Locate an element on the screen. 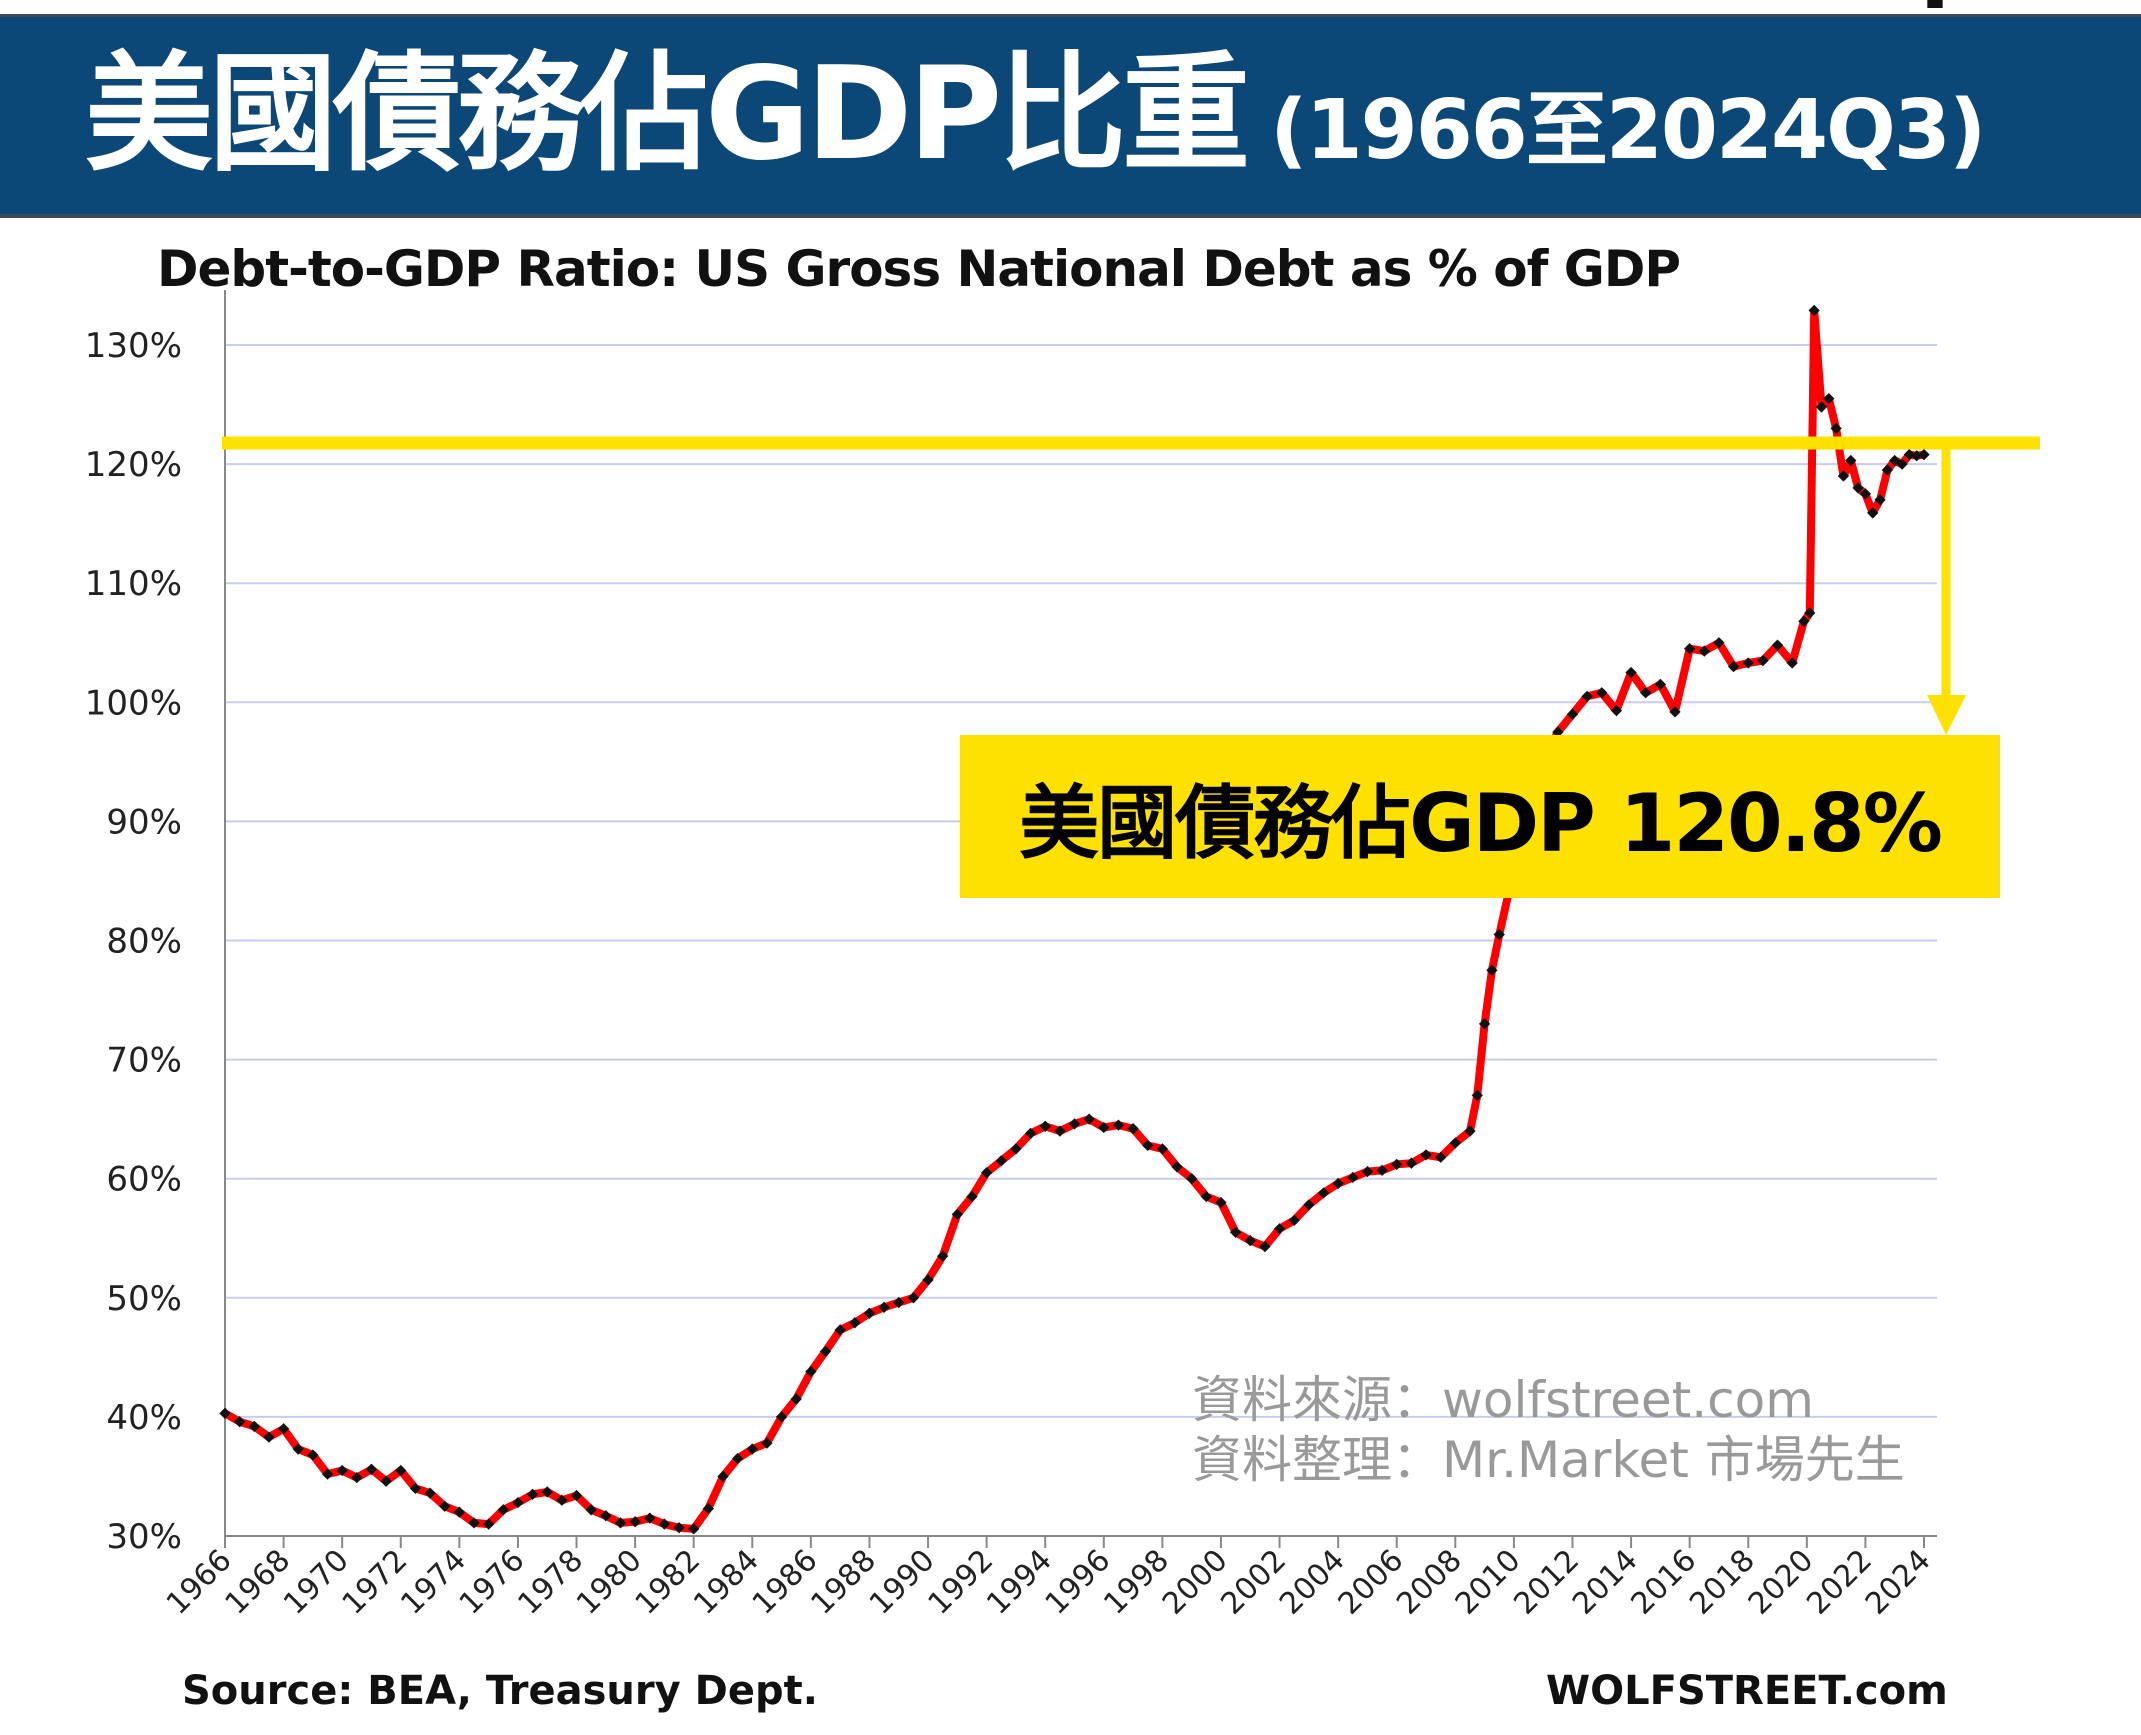 The image size is (2141, 1735). y-tick-label: 110% is located at coordinates (133, 584).